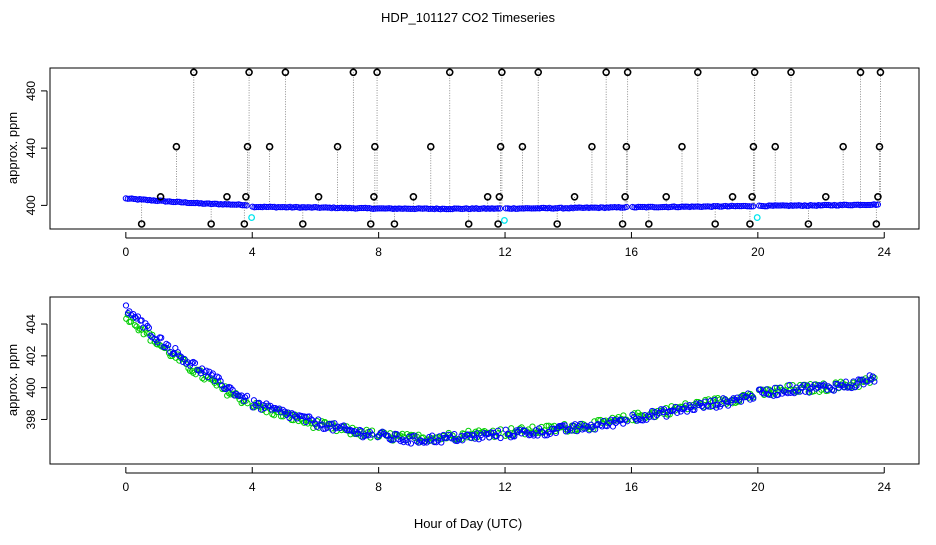 This screenshot has height=545, width=936. I want to click on x-tick-label: 20, so click(758, 252).